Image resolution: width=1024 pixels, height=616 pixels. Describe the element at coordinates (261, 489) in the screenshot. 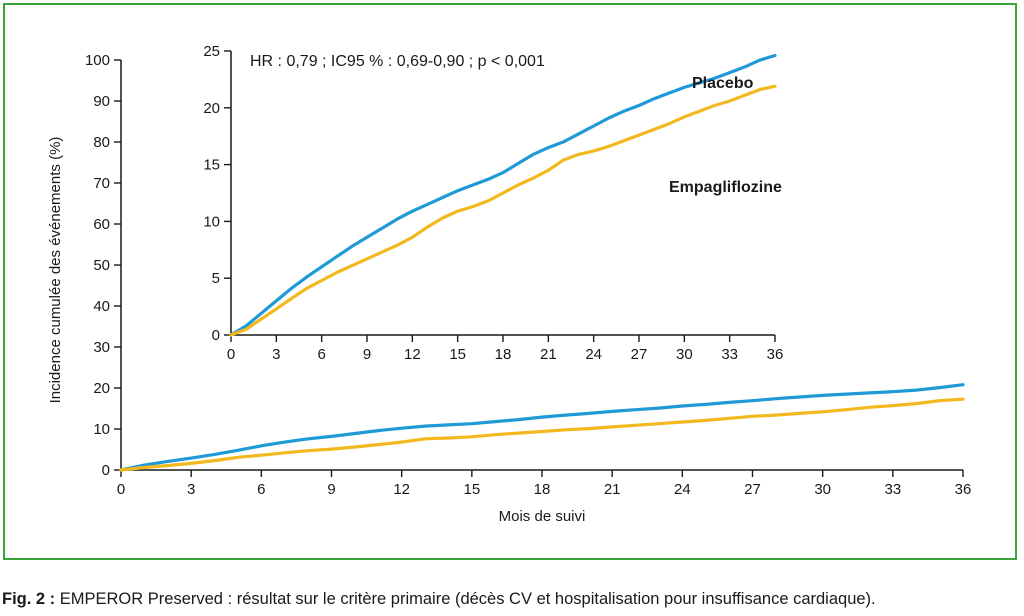

I see `main-x-tick-label: 6` at that location.